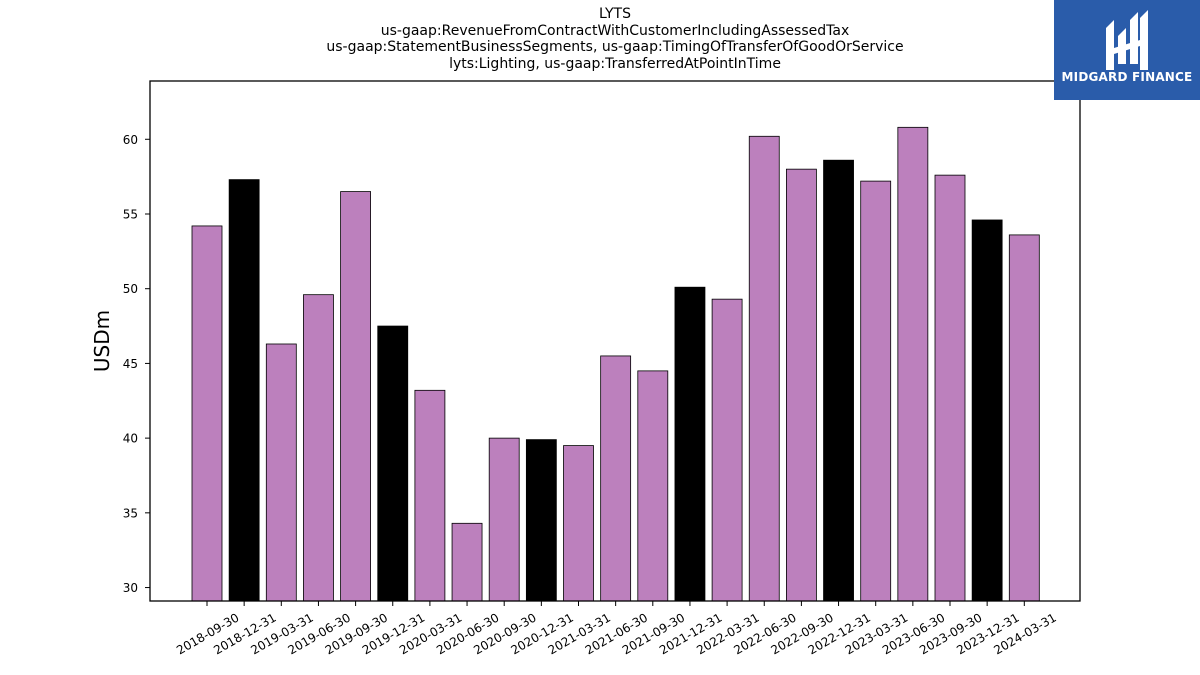 Image resolution: width=1200 pixels, height=675 pixels. I want to click on y-tick-label: 50, so click(130, 289).